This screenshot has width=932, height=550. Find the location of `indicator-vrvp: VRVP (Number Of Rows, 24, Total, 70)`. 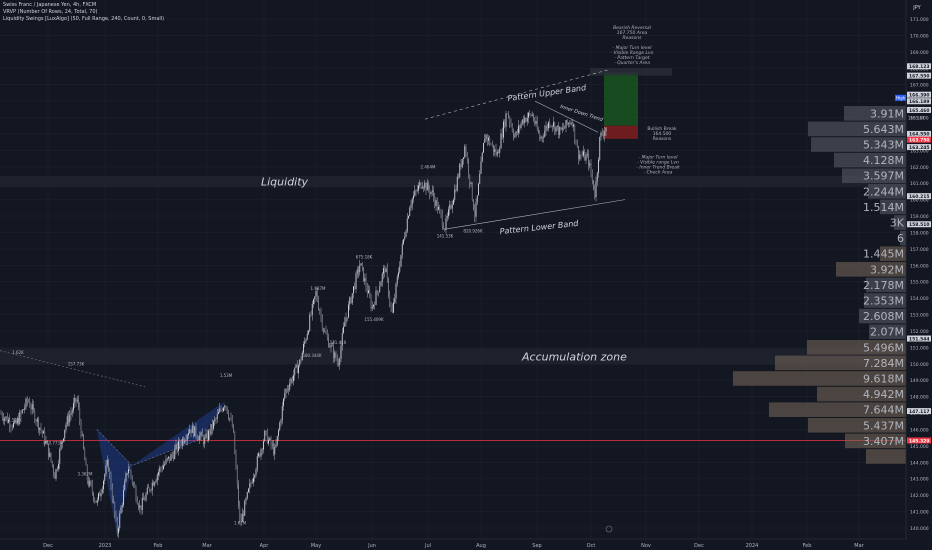

indicator-vrvp: VRVP (Number Of Rows, 24, Total, 70) is located at coordinates (50, 12).